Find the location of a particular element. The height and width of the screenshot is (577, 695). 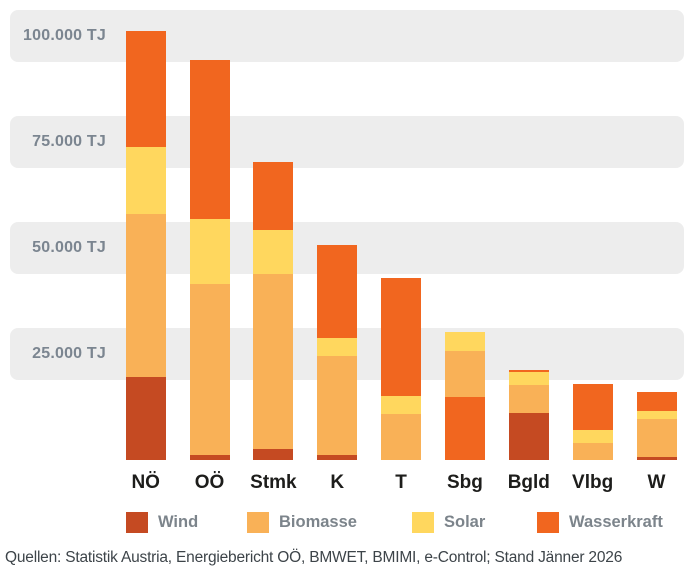

x-axis-label: Bgld is located at coordinates (528, 482).